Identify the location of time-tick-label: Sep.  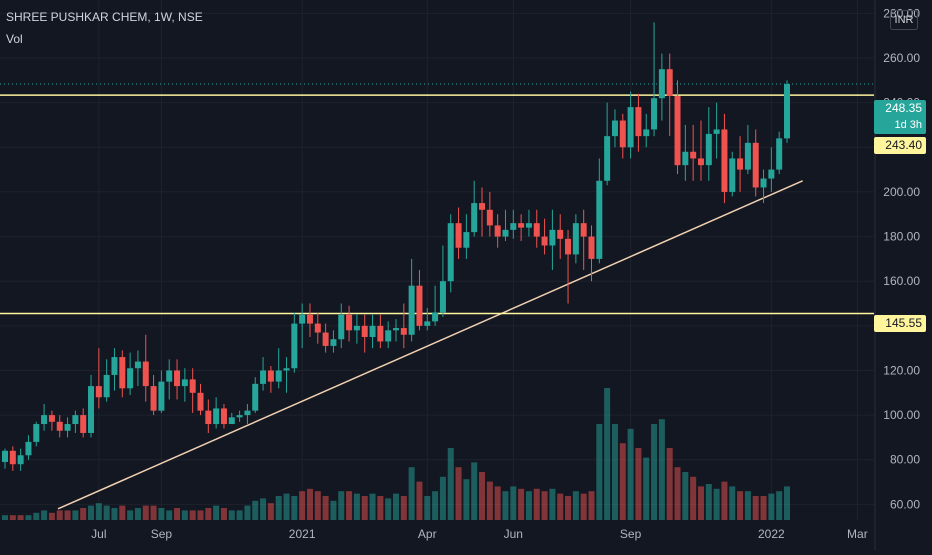
(631, 534).